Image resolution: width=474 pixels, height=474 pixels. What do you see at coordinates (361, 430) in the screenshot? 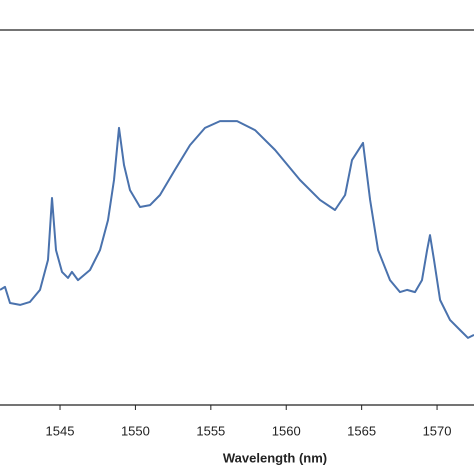
I see `x-tick-label: 1565` at bounding box center [361, 430].